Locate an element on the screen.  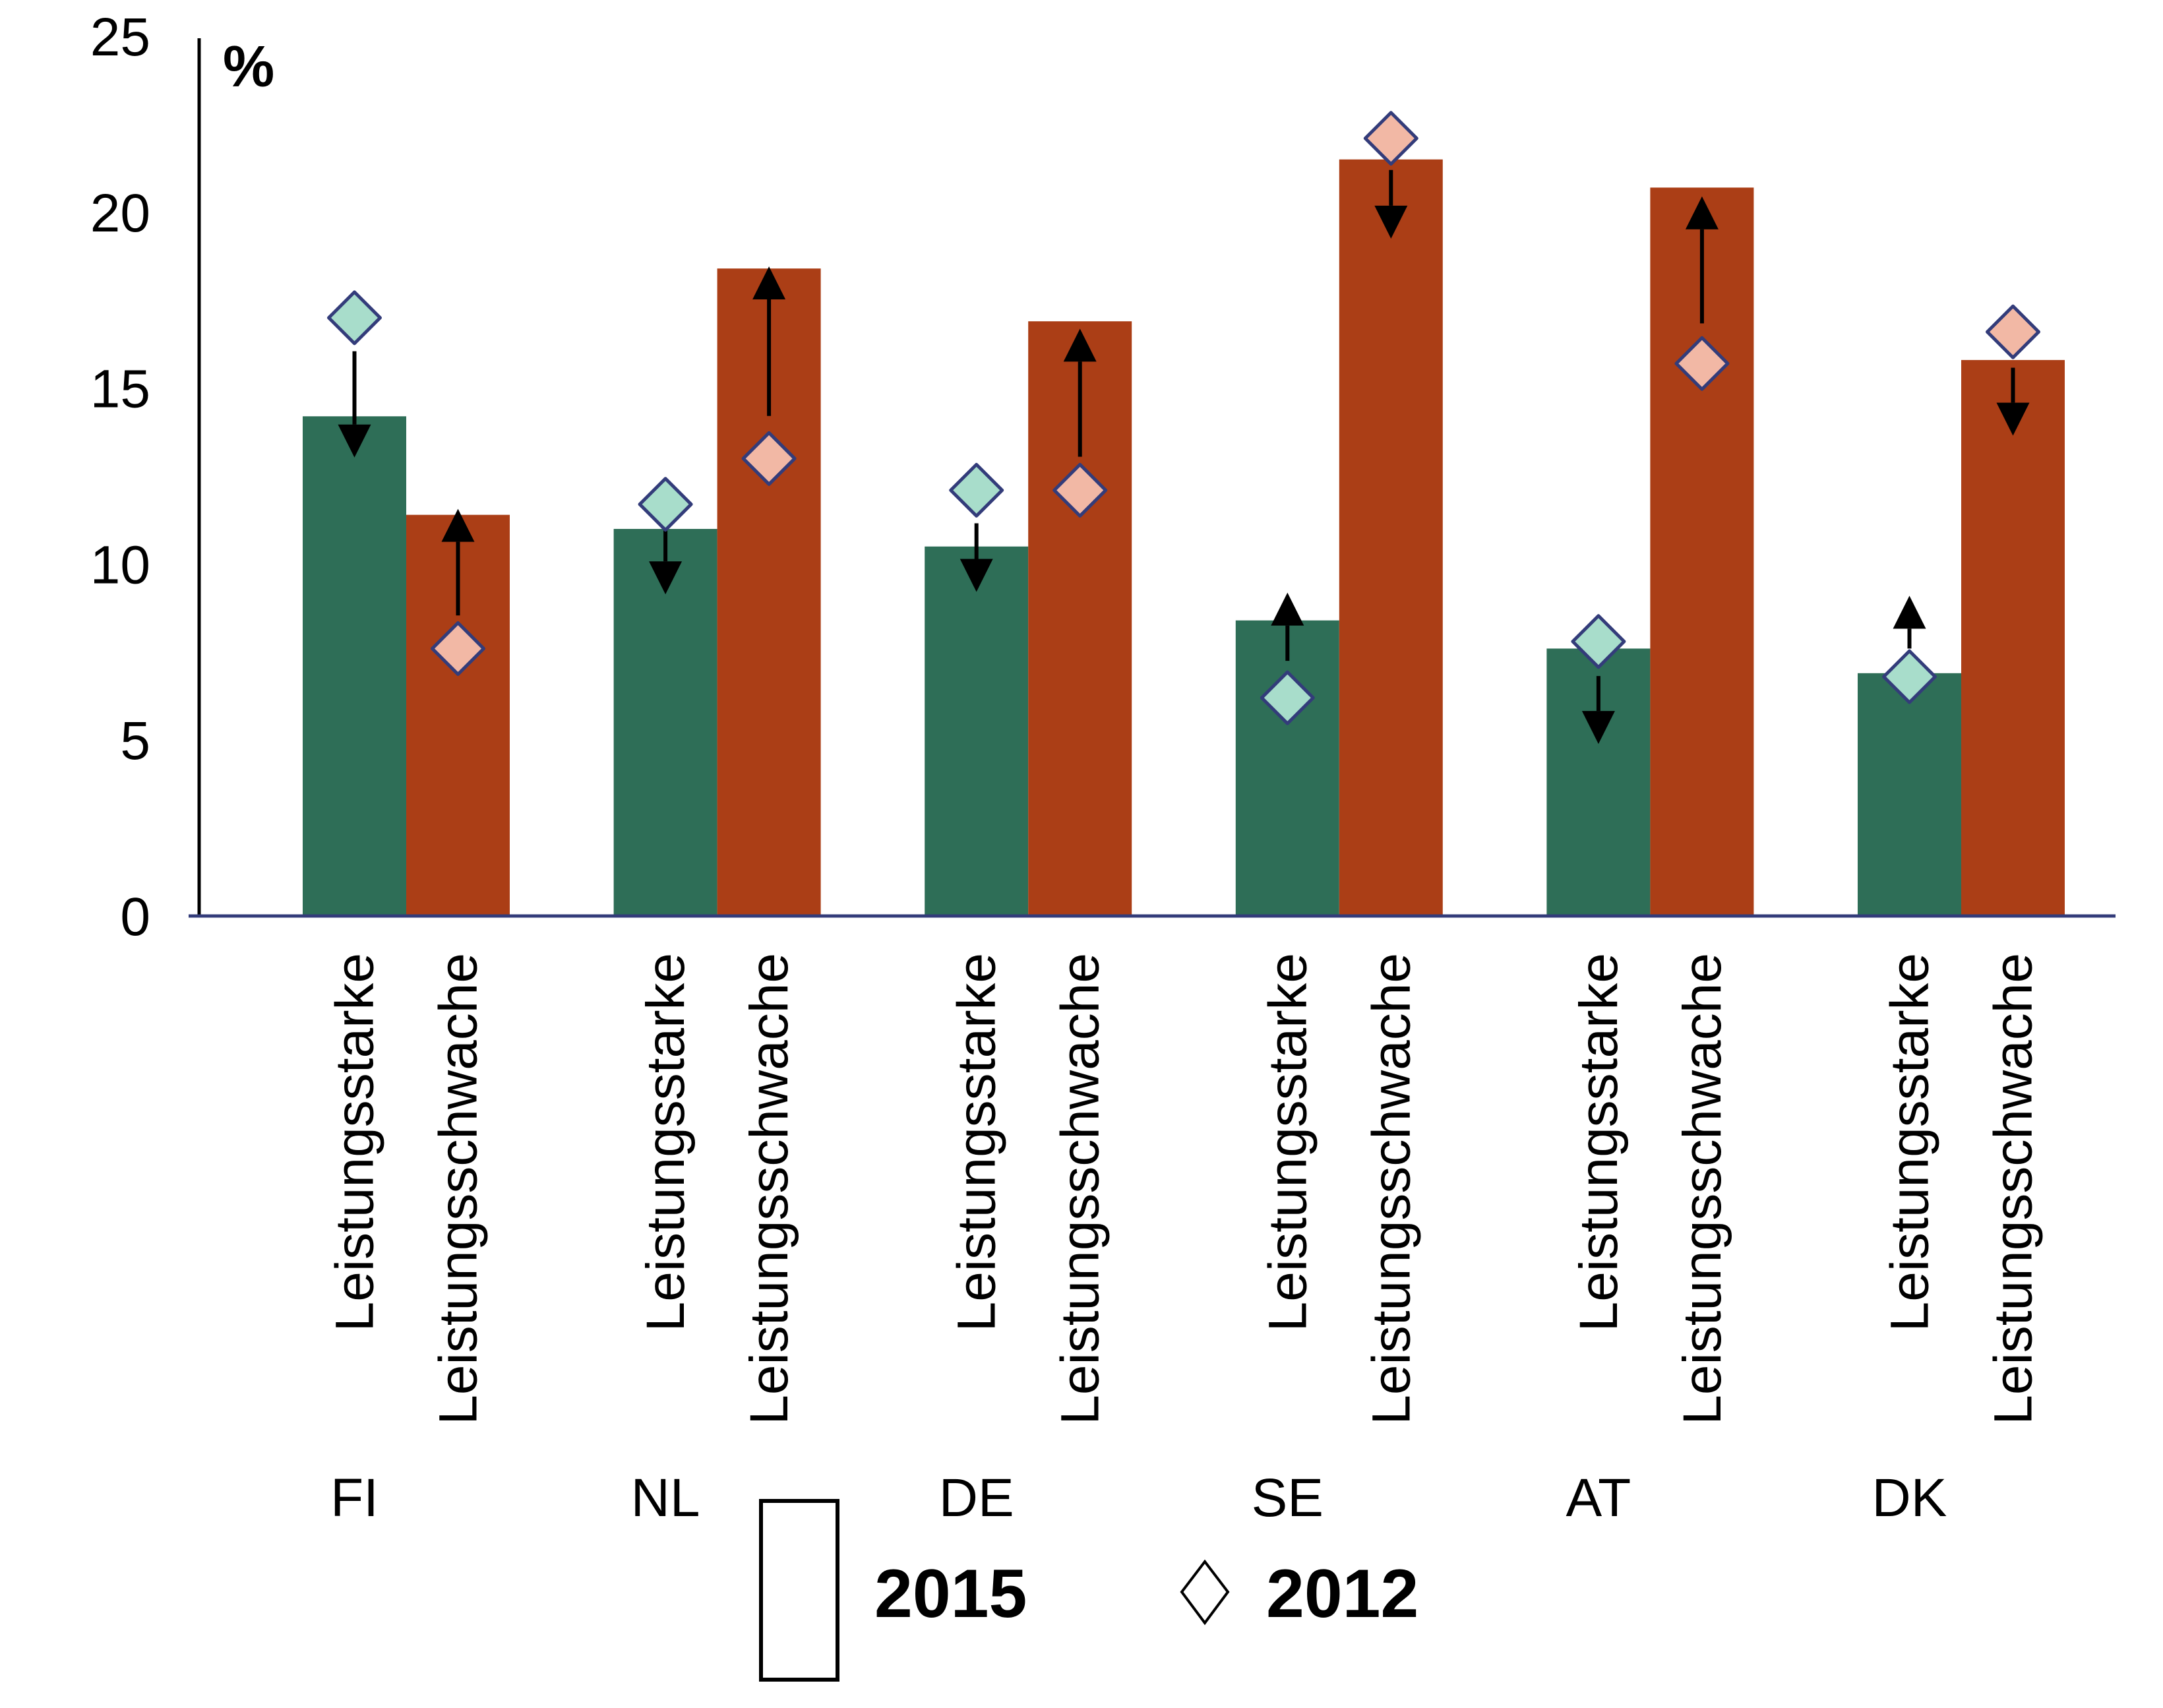
legend-bar-symbol-2015 is located at coordinates (799, 1590).